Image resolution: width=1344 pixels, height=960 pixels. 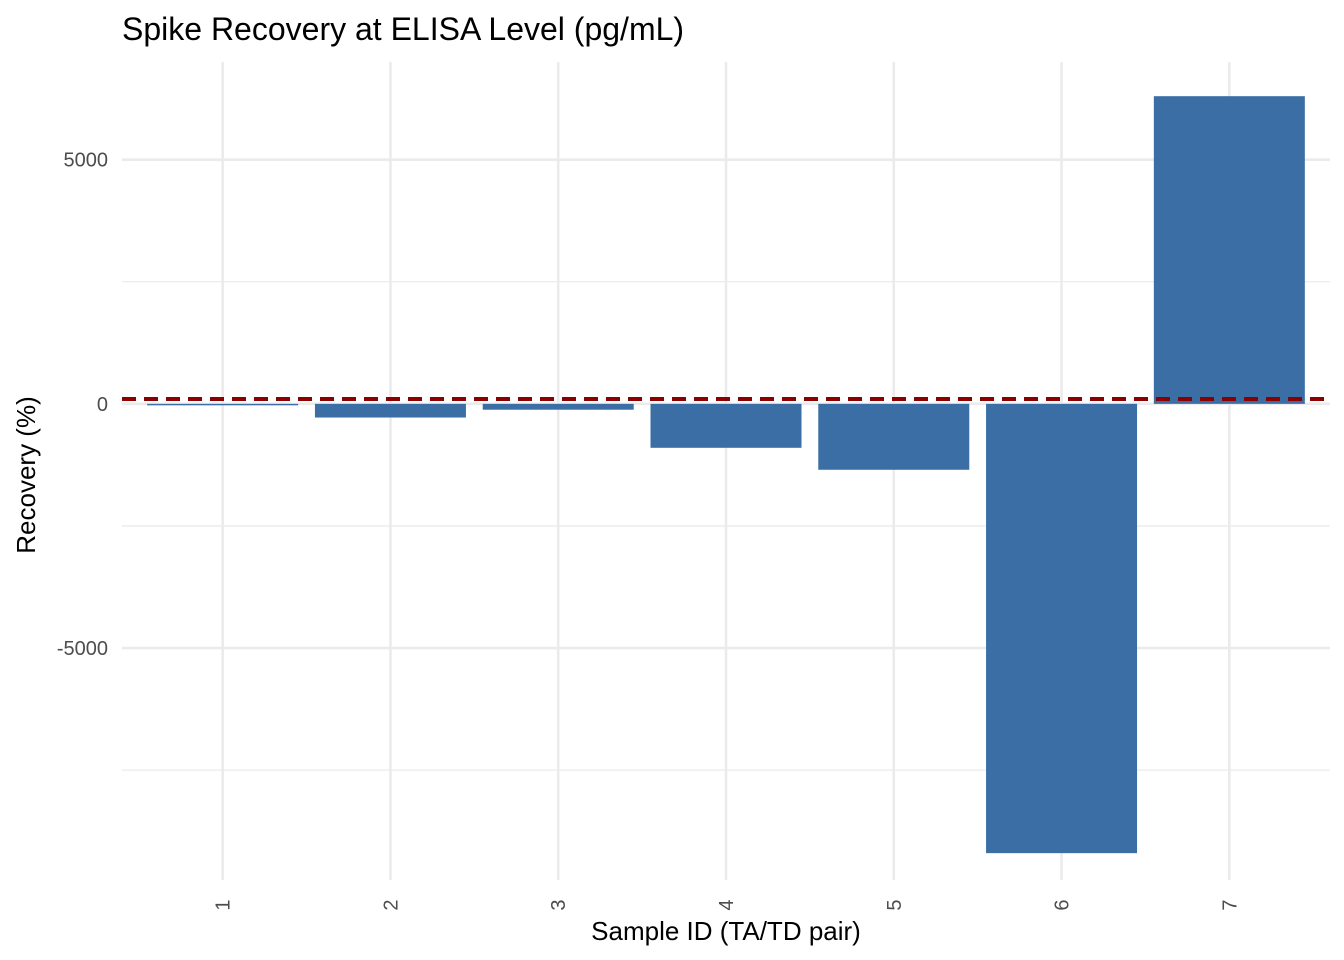 What do you see at coordinates (102, 405) in the screenshot?
I see `y-tick-label: 0` at bounding box center [102, 405].